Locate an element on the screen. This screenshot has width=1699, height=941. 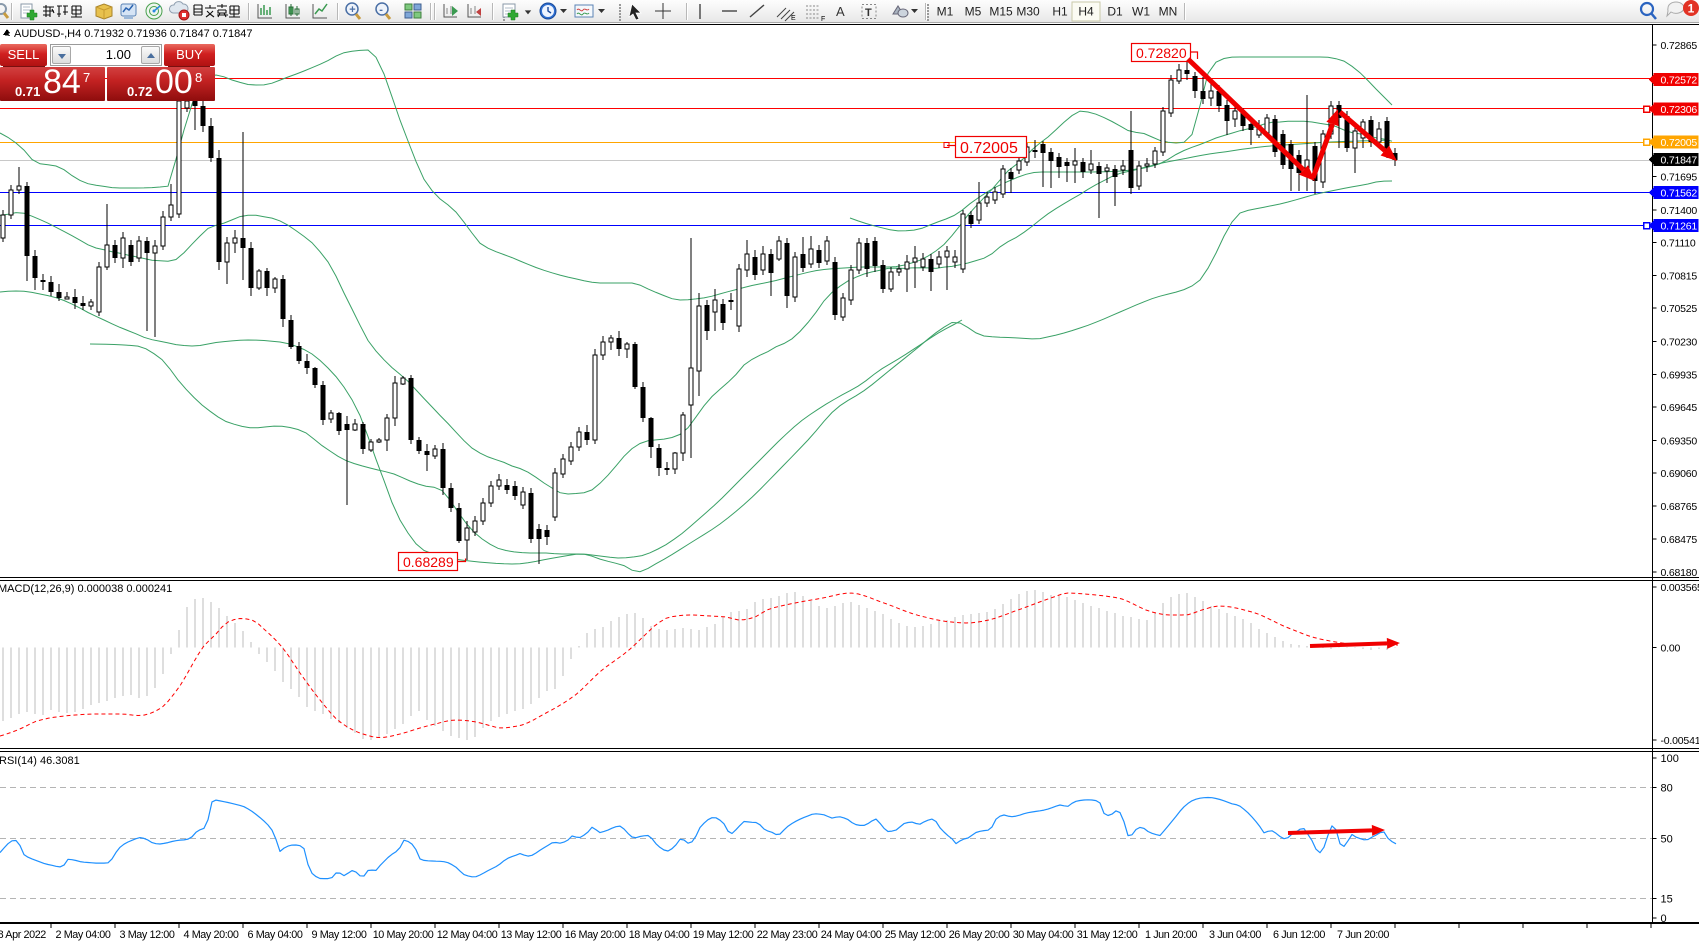
svg-text: T is located at coordinates (868, 13).